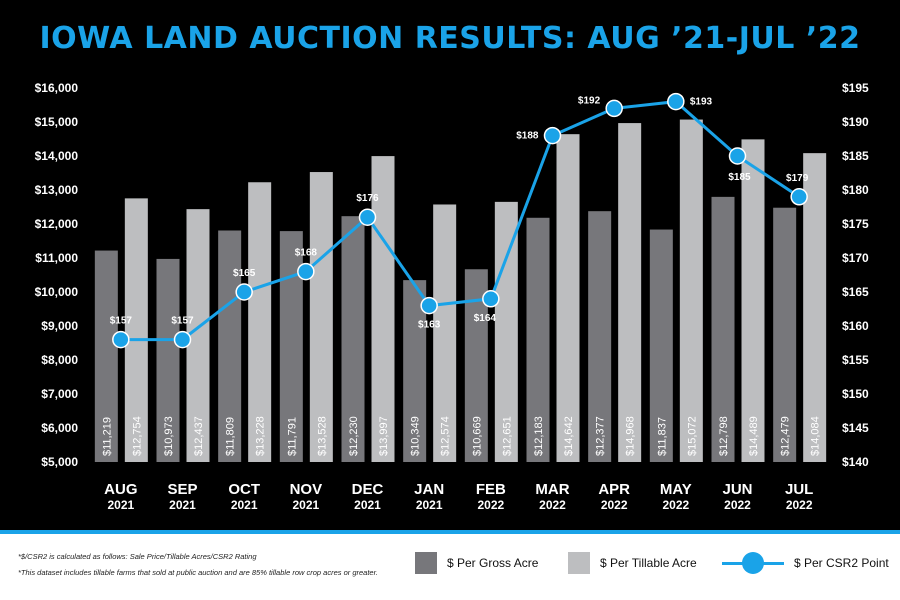 Image resolution: width=900 pixels, height=600 pixels. Describe the element at coordinates (614, 489) in the screenshot. I see `month-label: APR` at that location.